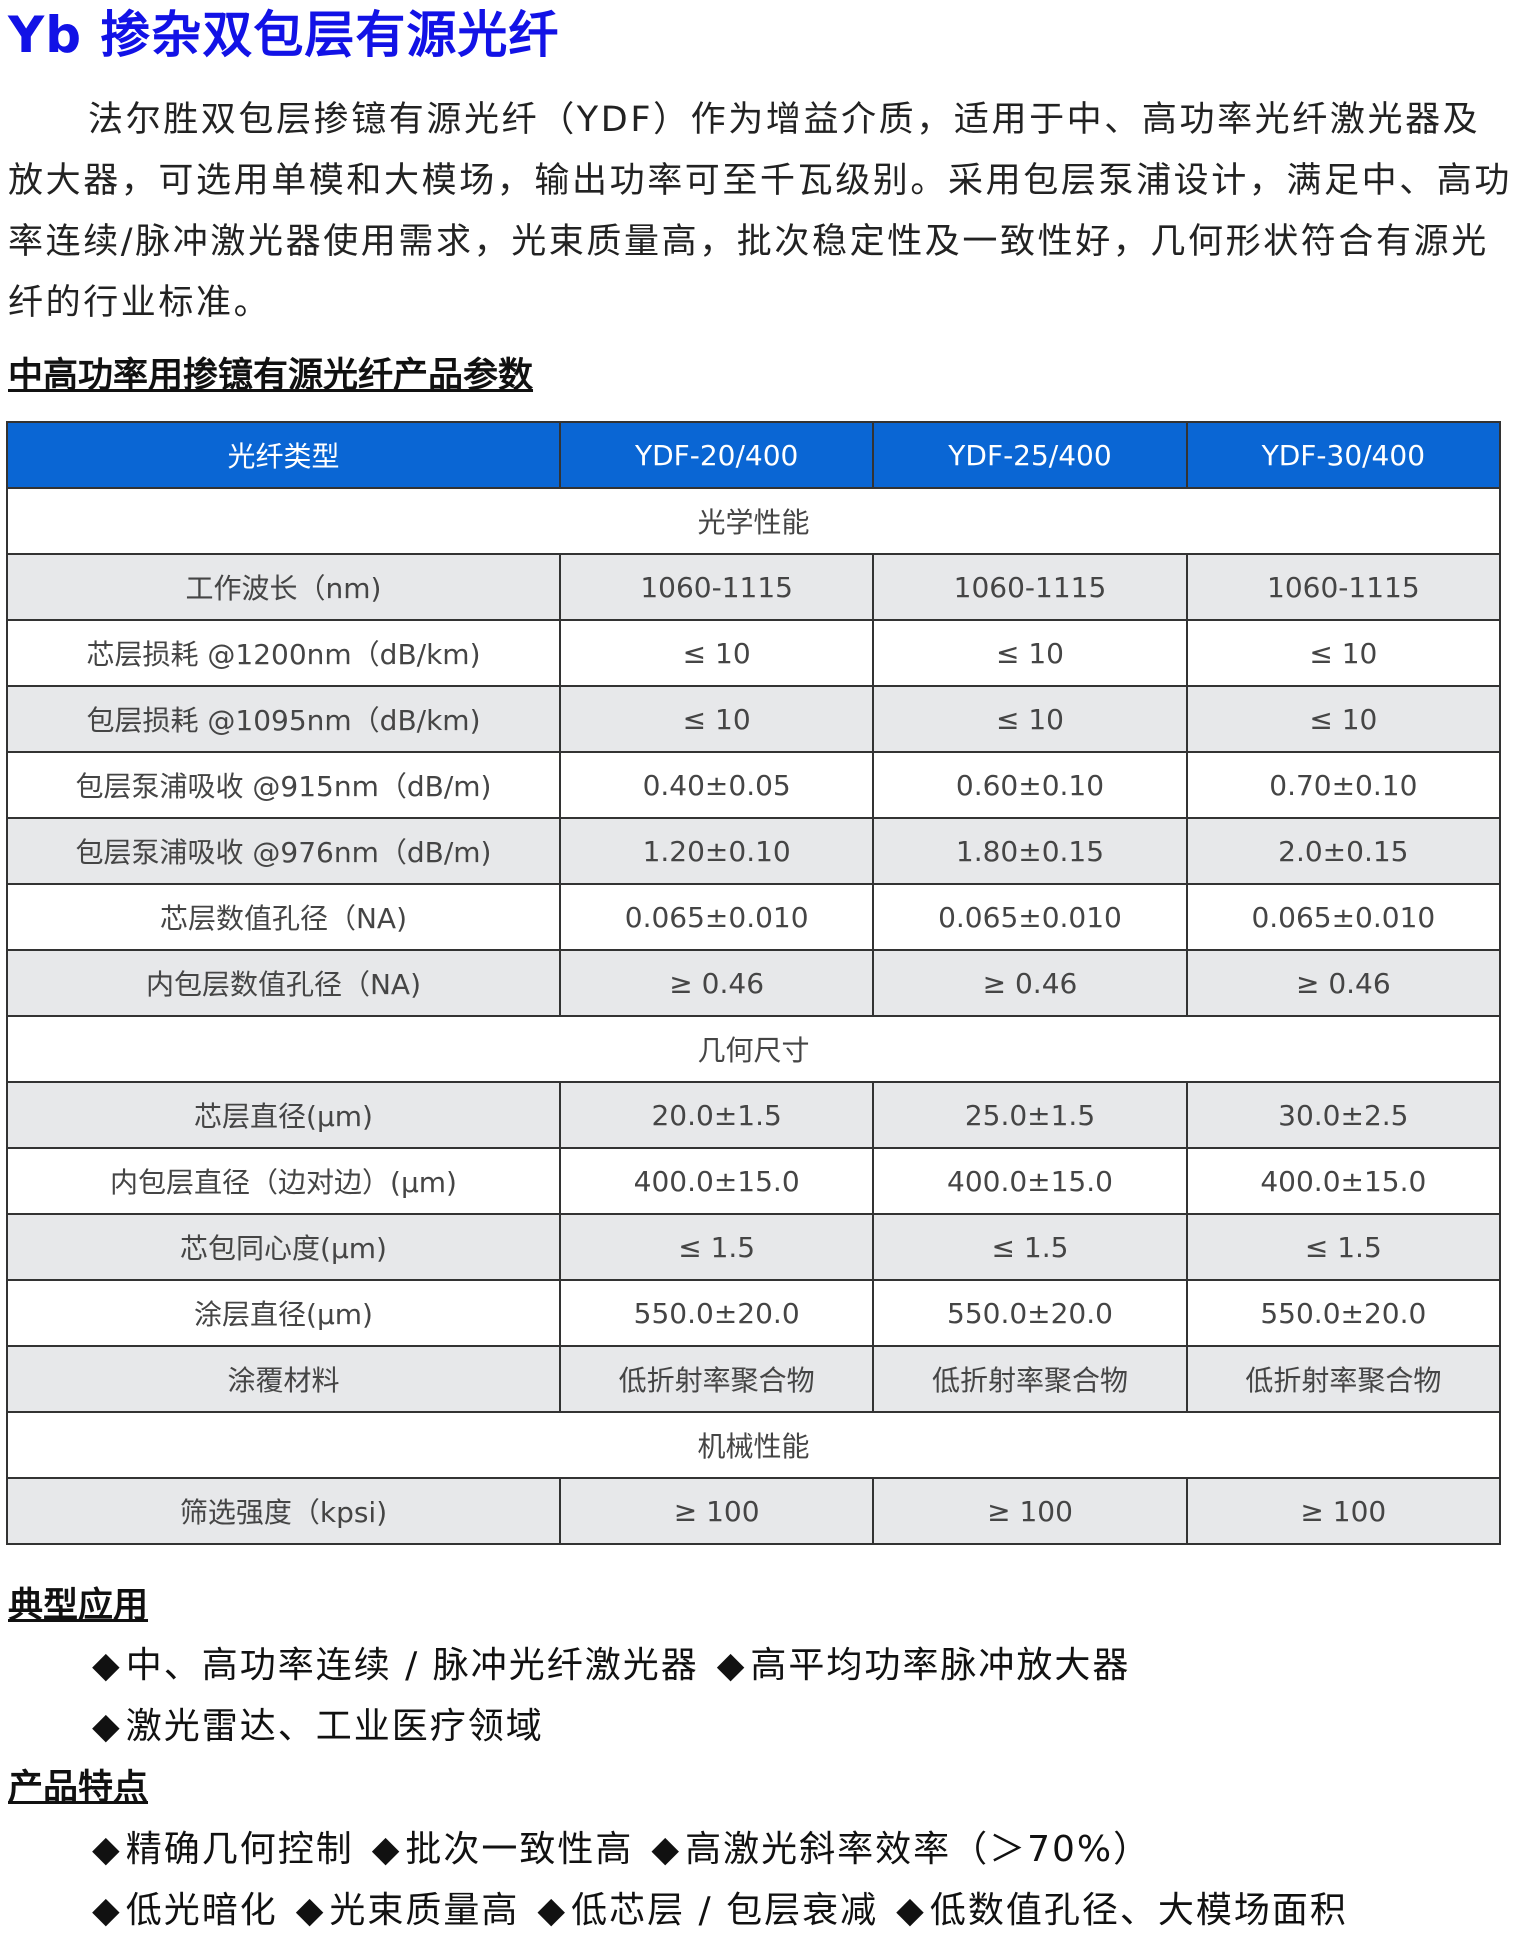 The height and width of the screenshot is (1941, 1519). What do you see at coordinates (283, 653) in the screenshot?
I see `param-name-cell: 芯层损耗 @1200nm（dB/km)` at bounding box center [283, 653].